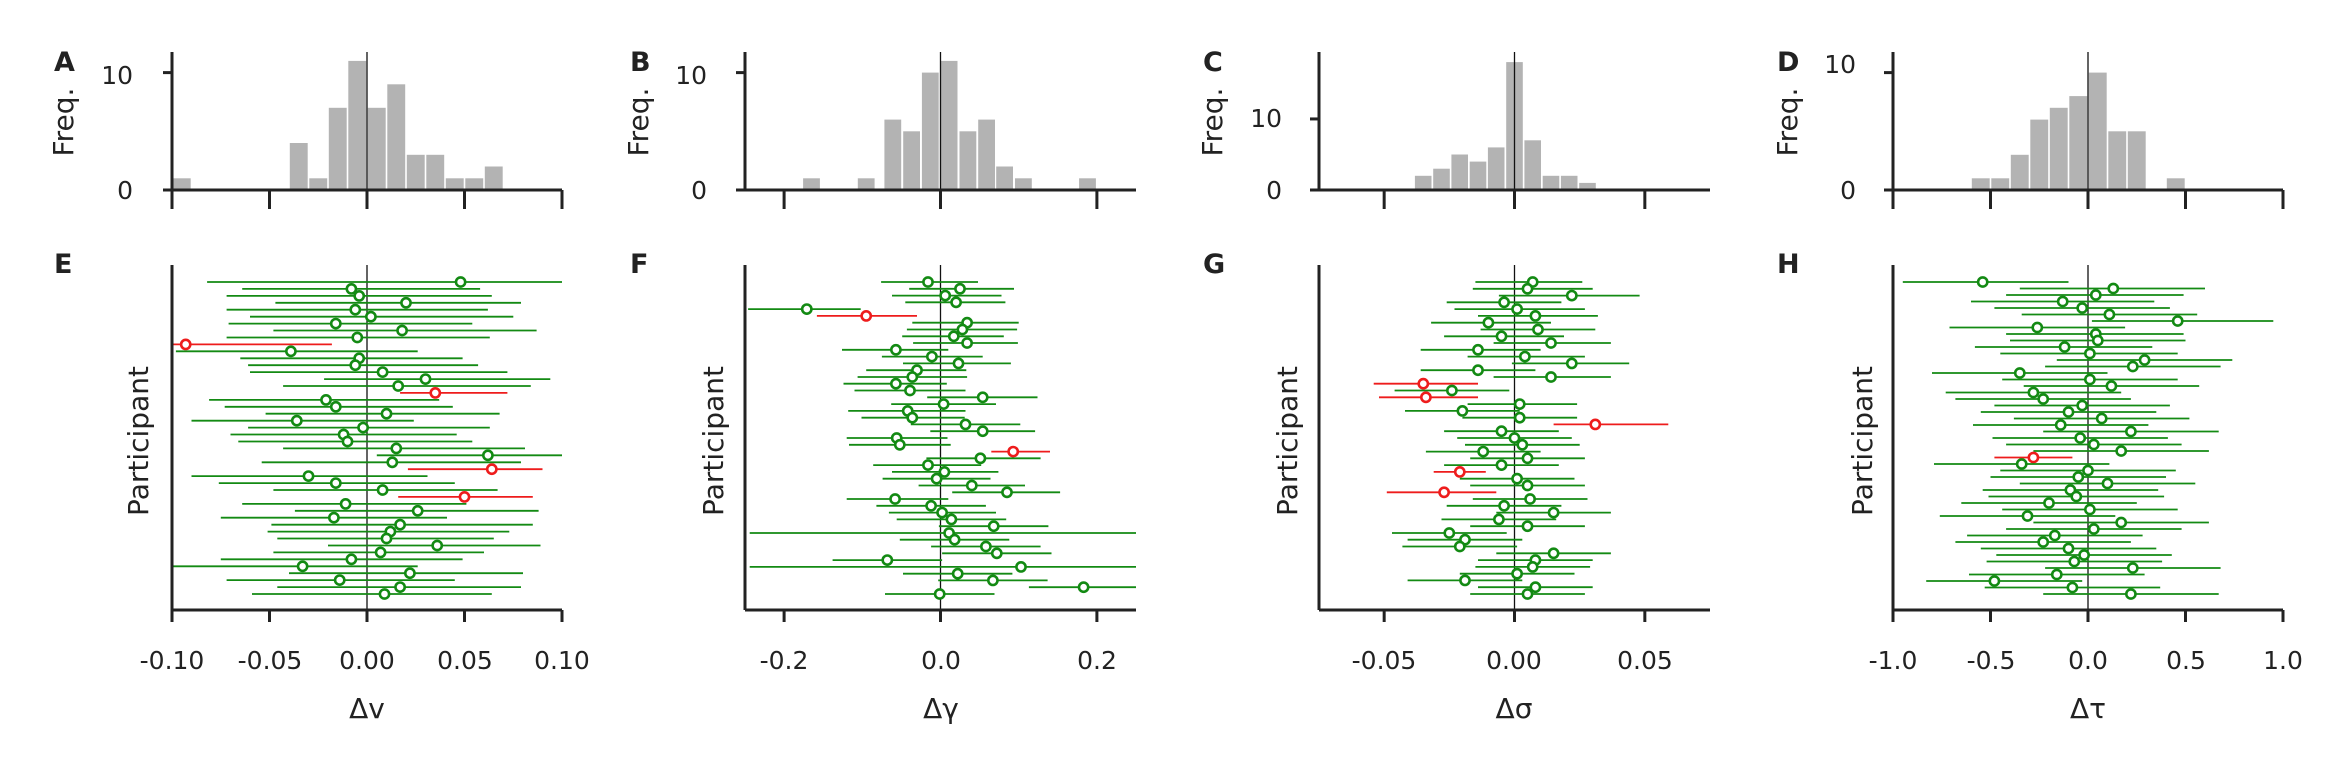  What do you see at coordinates (1788, 62) in the screenshot?
I see `panel-letter-d: D` at bounding box center [1788, 62].